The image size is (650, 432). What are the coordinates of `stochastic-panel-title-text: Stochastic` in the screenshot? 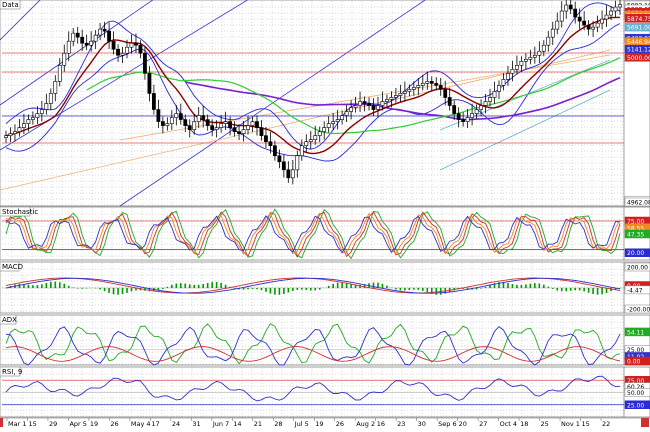 It's located at (20, 212).